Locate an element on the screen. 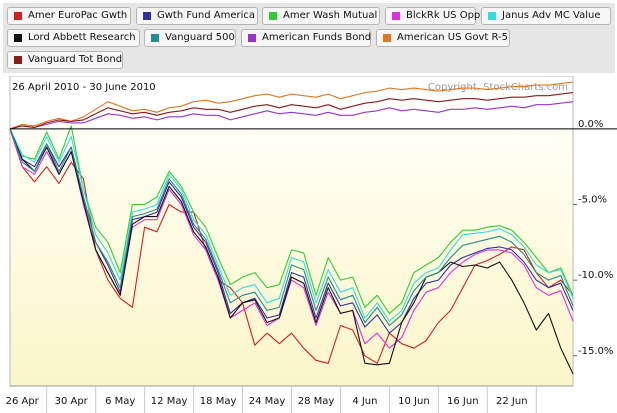  legend-item: Janus Adv MC Value is located at coordinates (546, 16).